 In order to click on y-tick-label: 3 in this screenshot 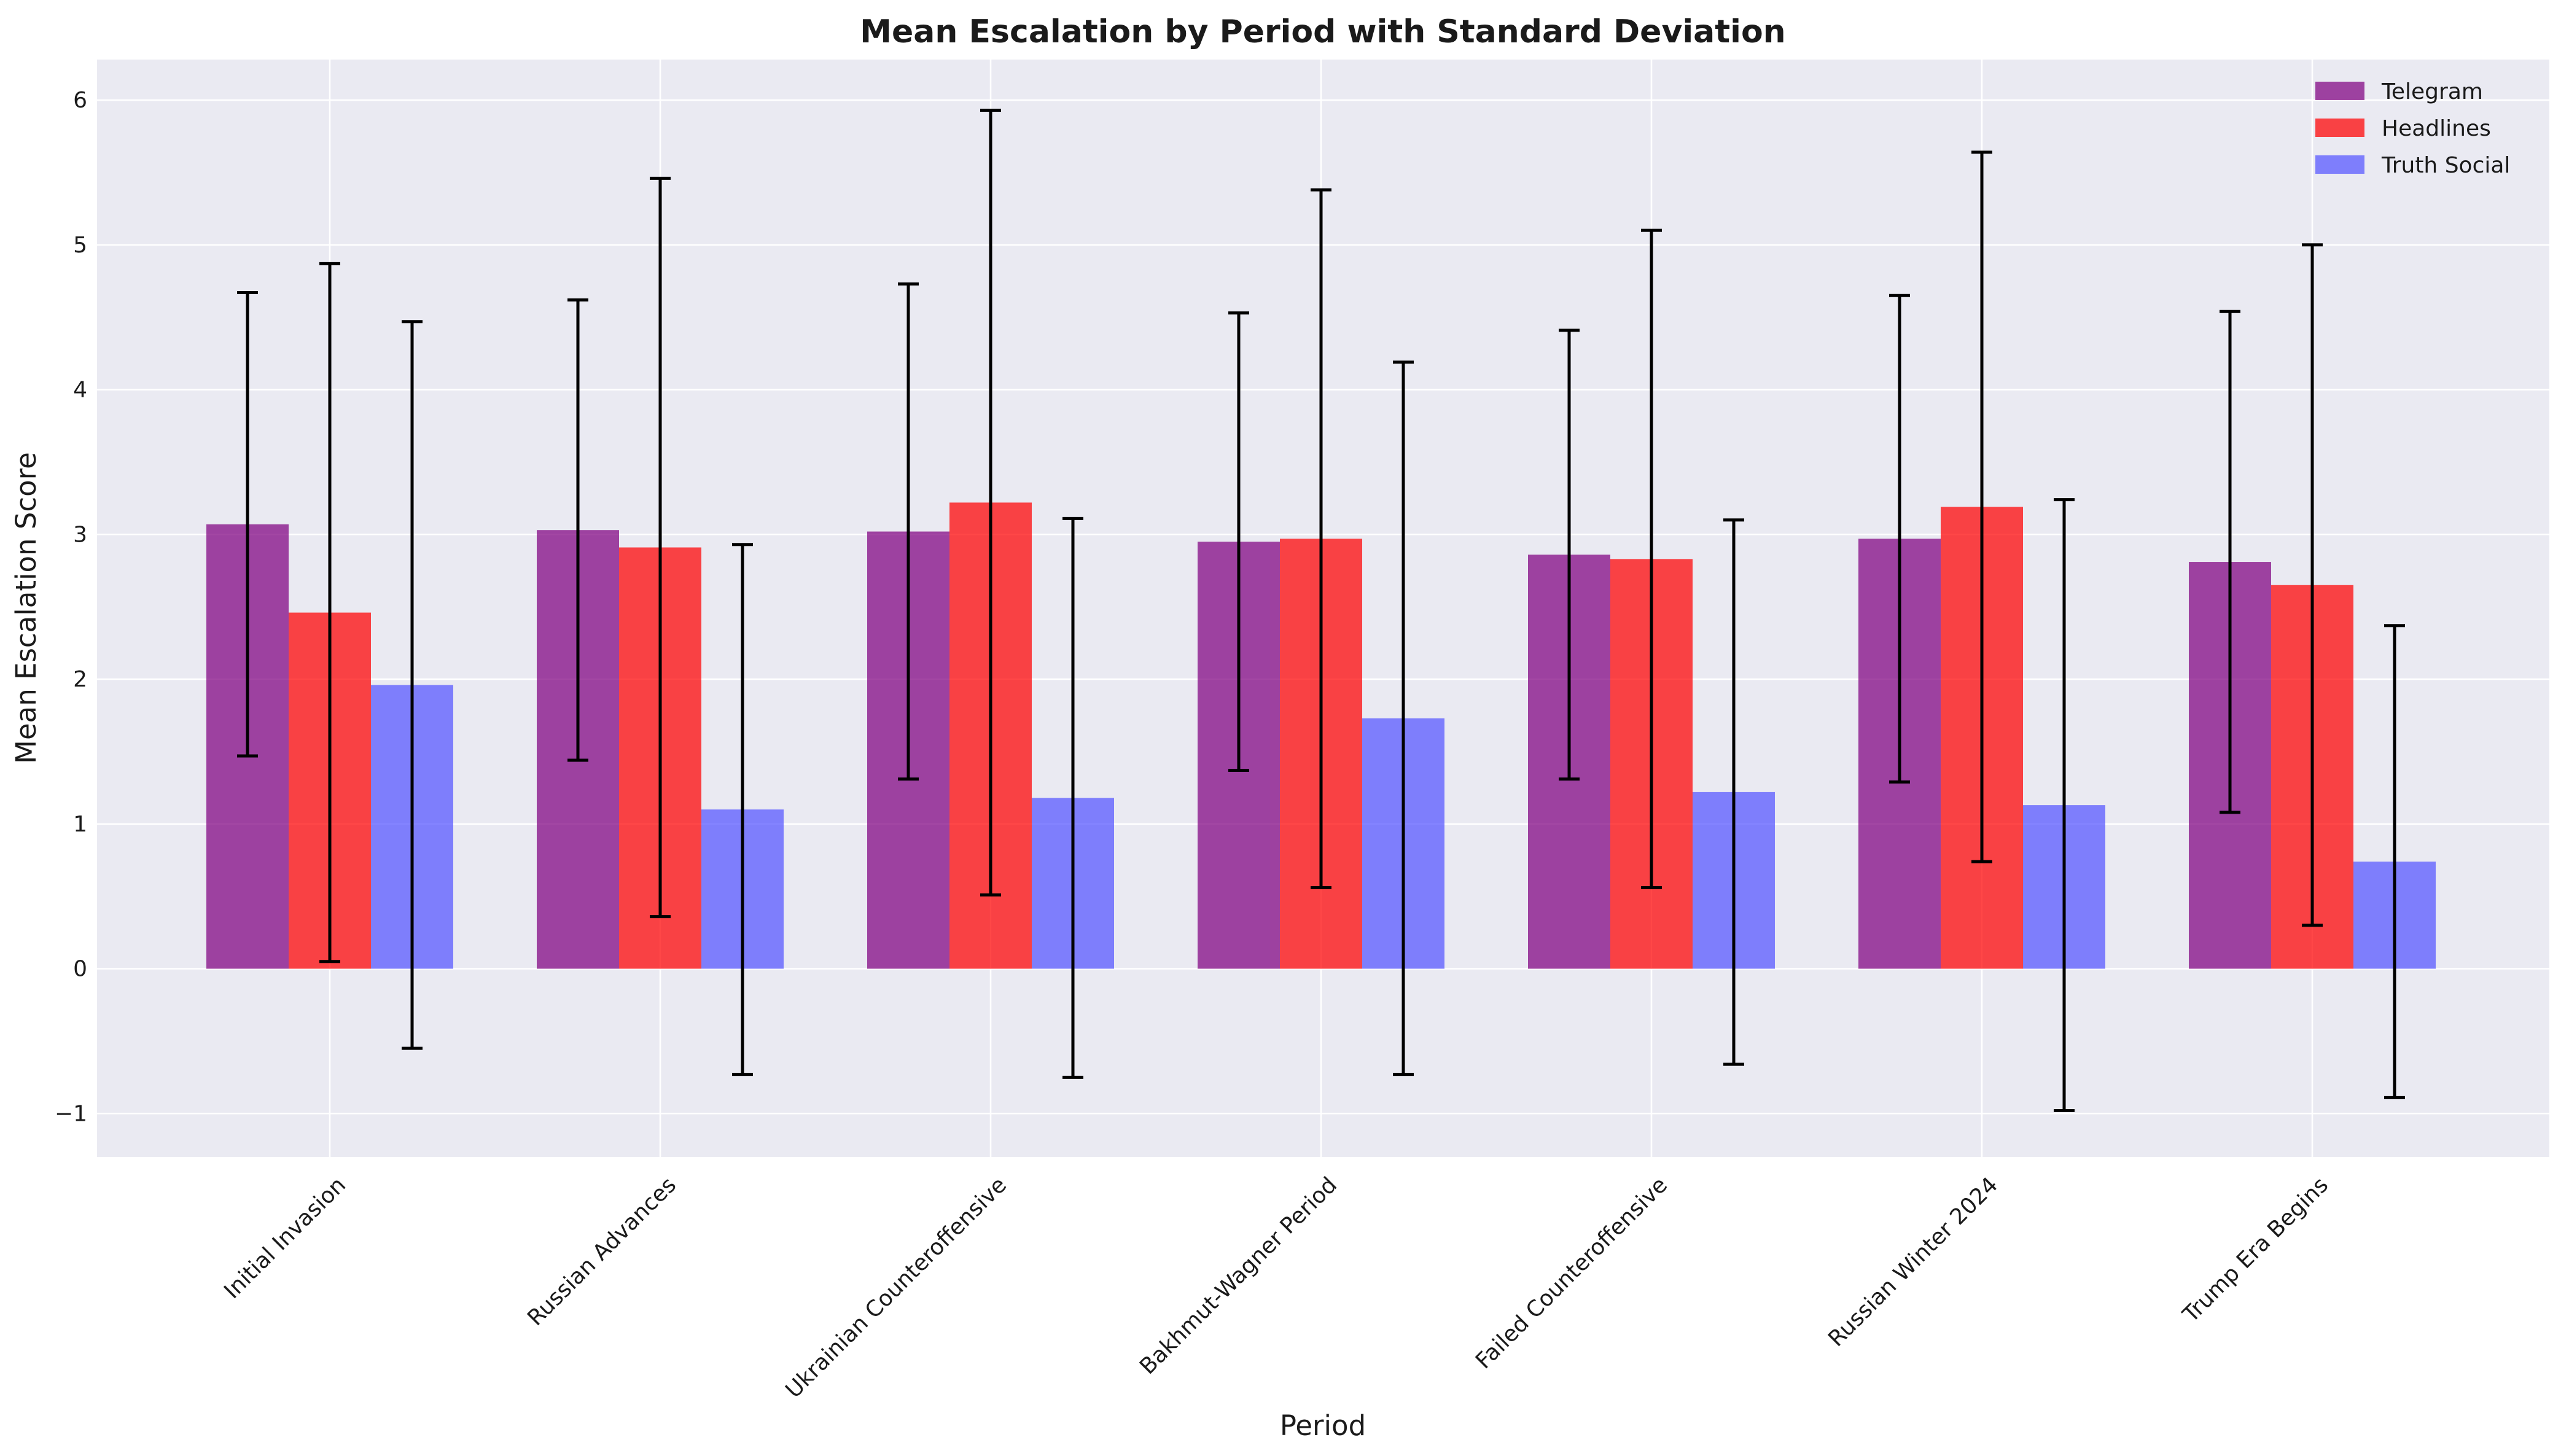, I will do `click(80, 534)`.